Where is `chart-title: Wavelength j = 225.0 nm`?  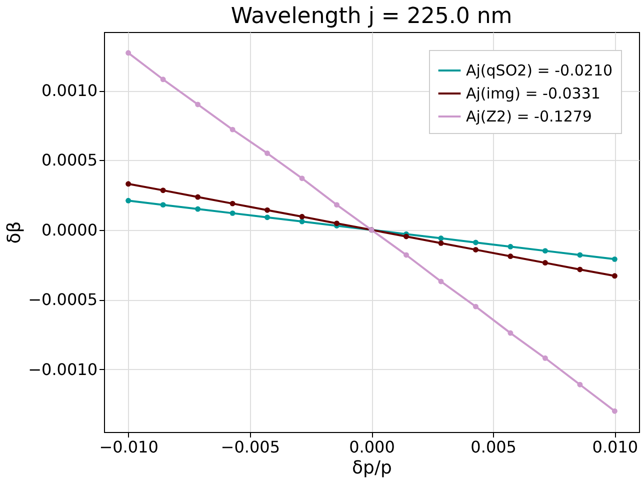 chart-title: Wavelength j = 225.0 nm is located at coordinates (371, 16).